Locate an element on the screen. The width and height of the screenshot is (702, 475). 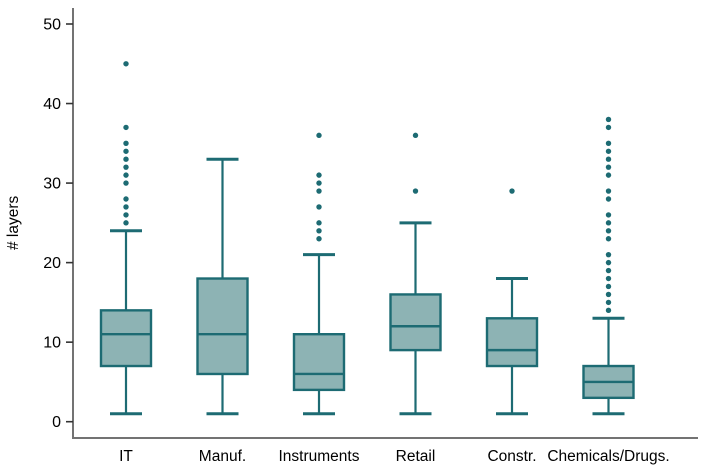
x-category-label: Retail is located at coordinates (416, 456).